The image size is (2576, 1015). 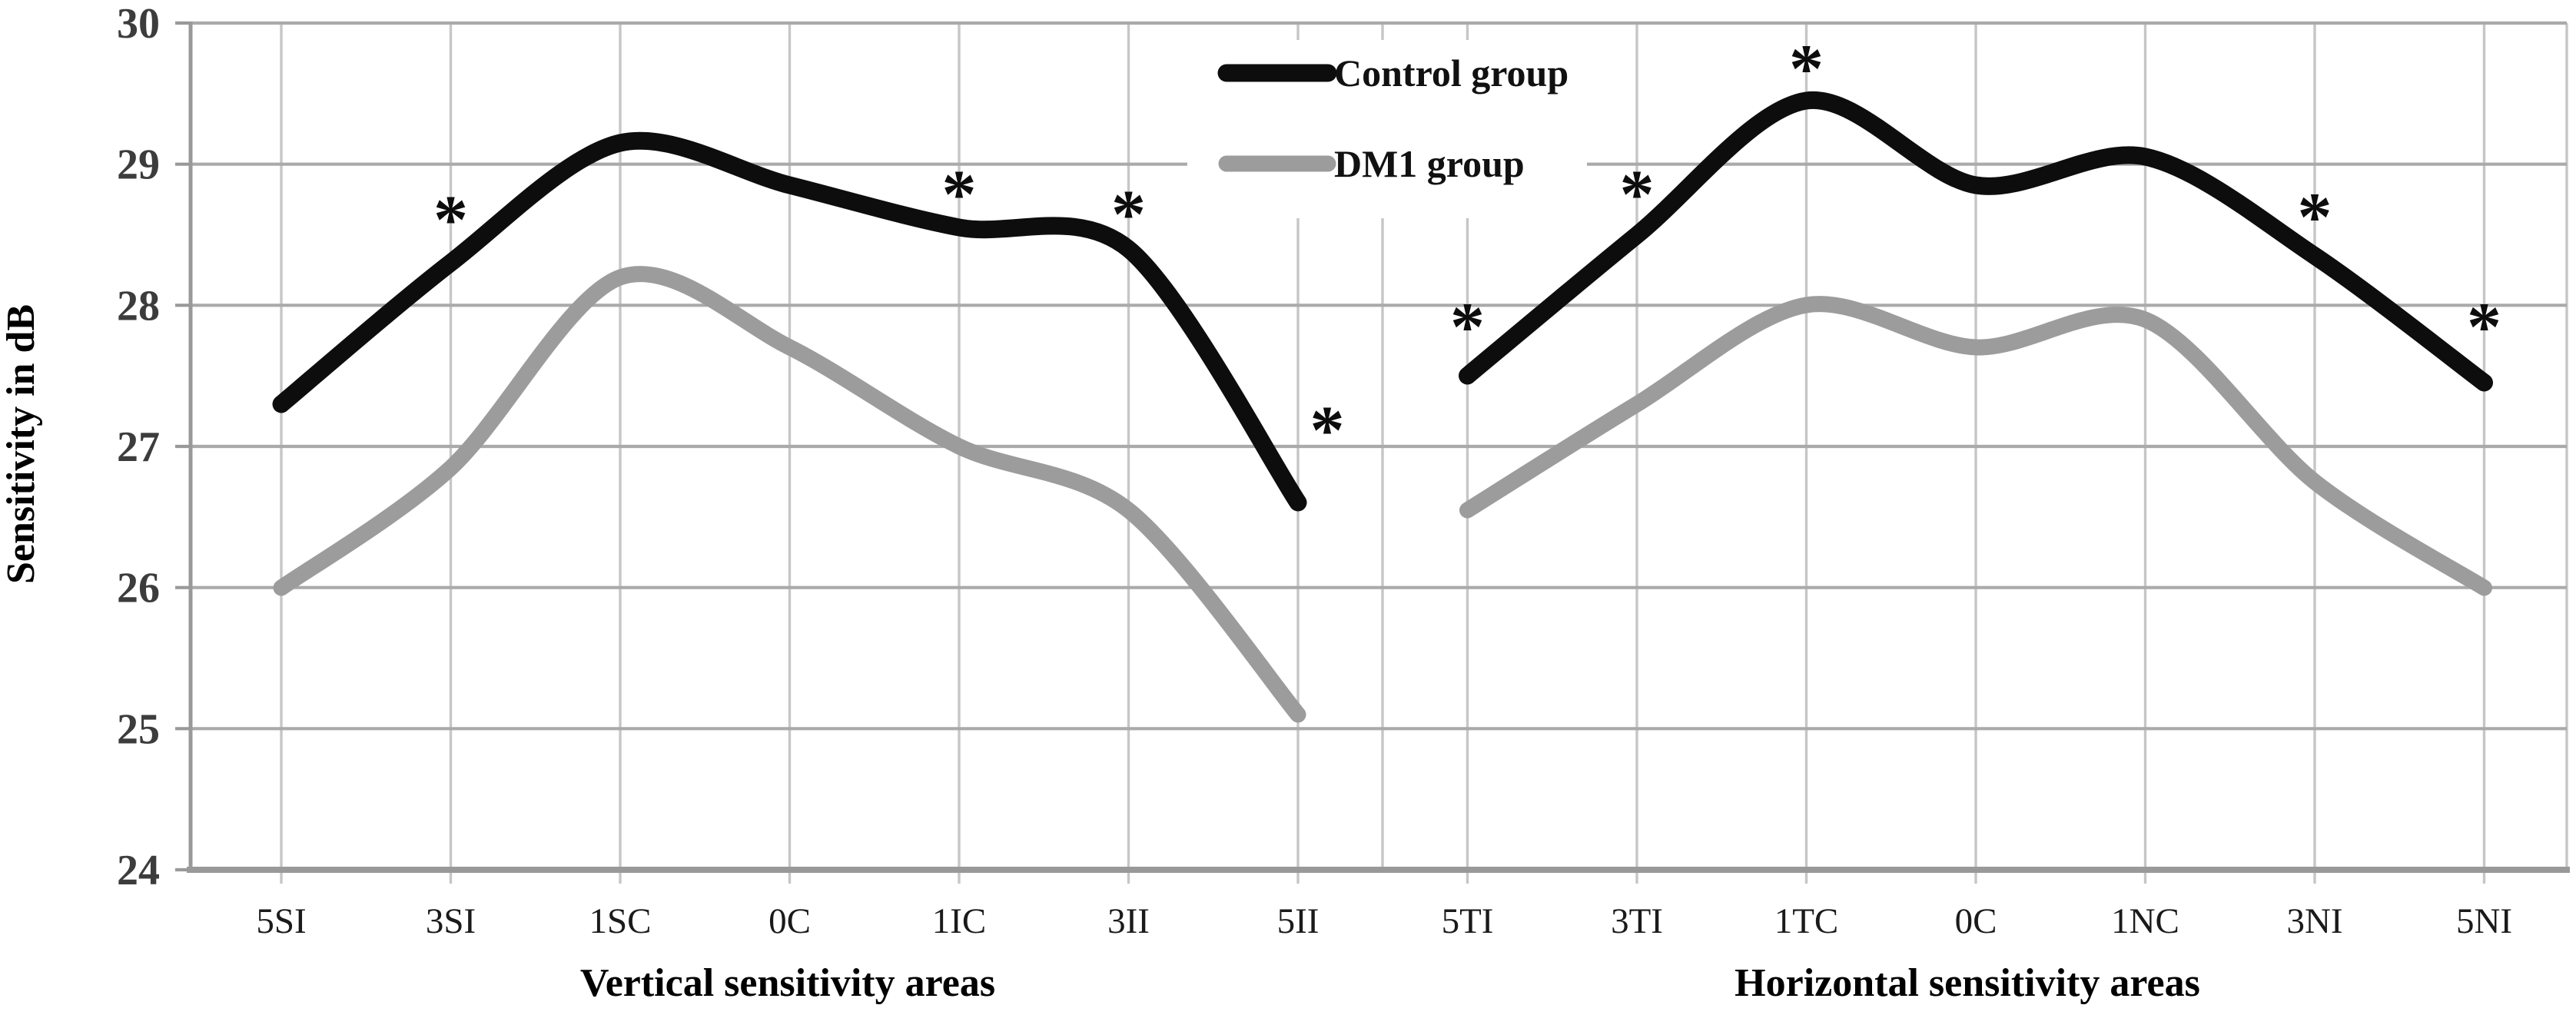 What do you see at coordinates (1975, 446) in the screenshot?
I see `dm1-group-line` at bounding box center [1975, 446].